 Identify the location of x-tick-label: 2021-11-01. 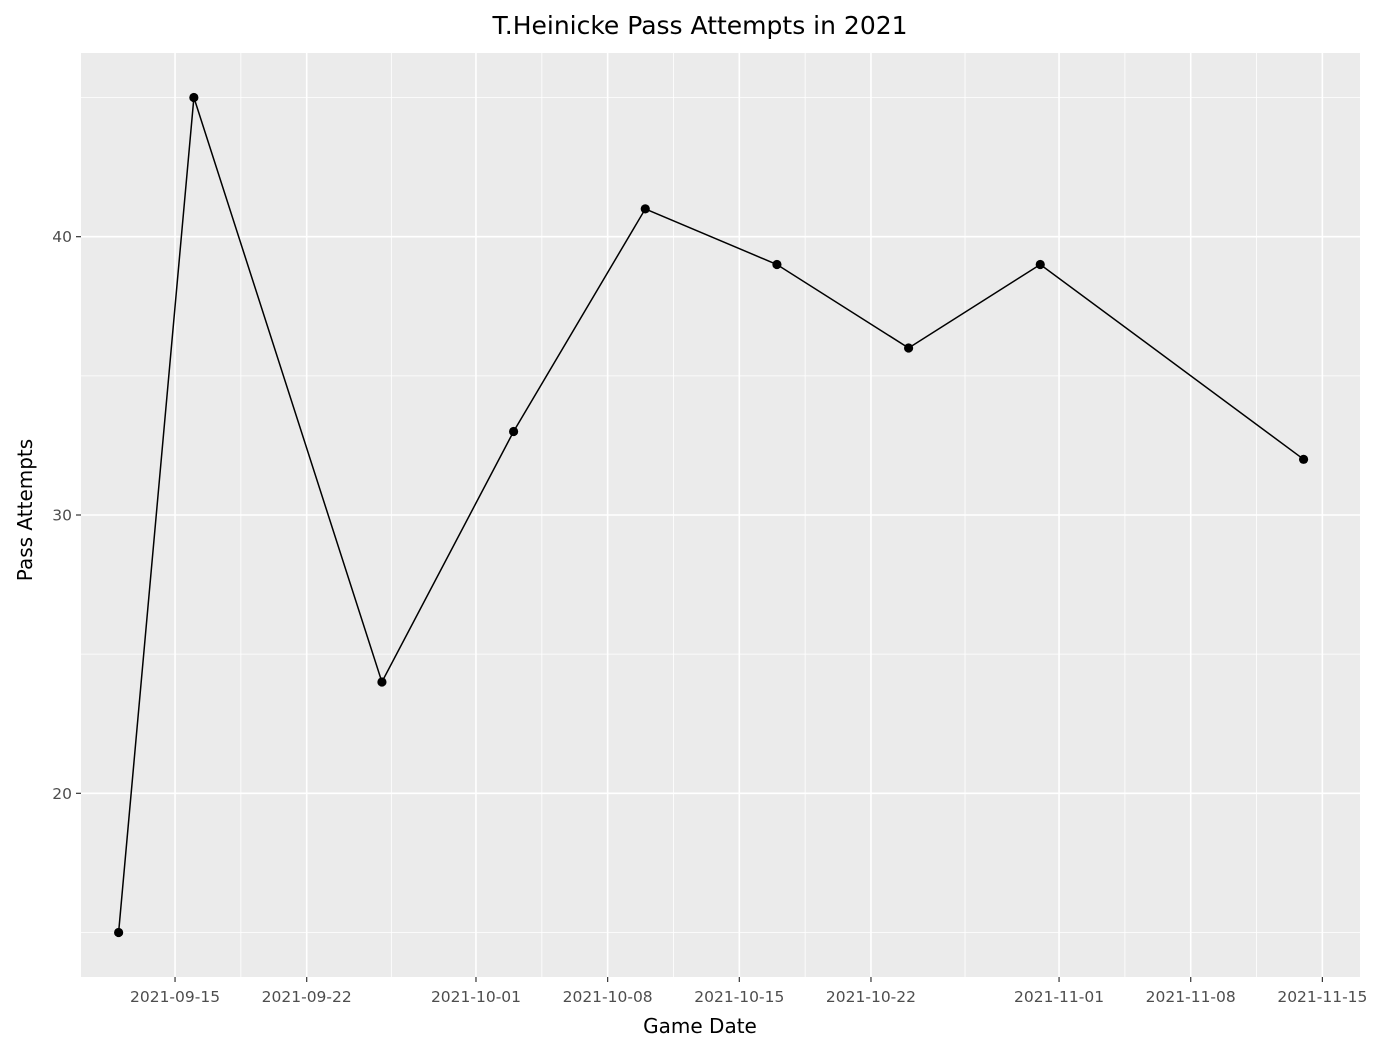
(1059, 997).